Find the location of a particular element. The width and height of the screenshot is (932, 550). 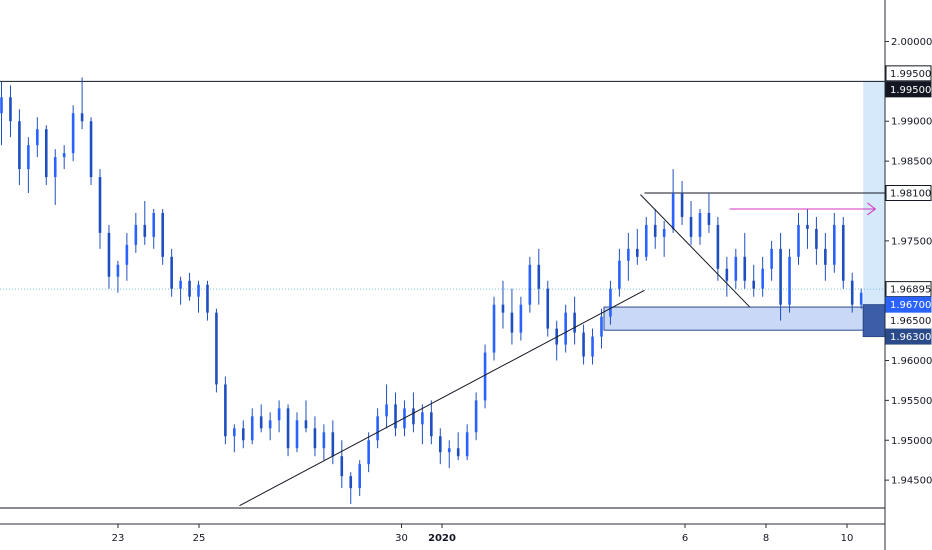

time-tick-label: 30 is located at coordinates (401, 538).